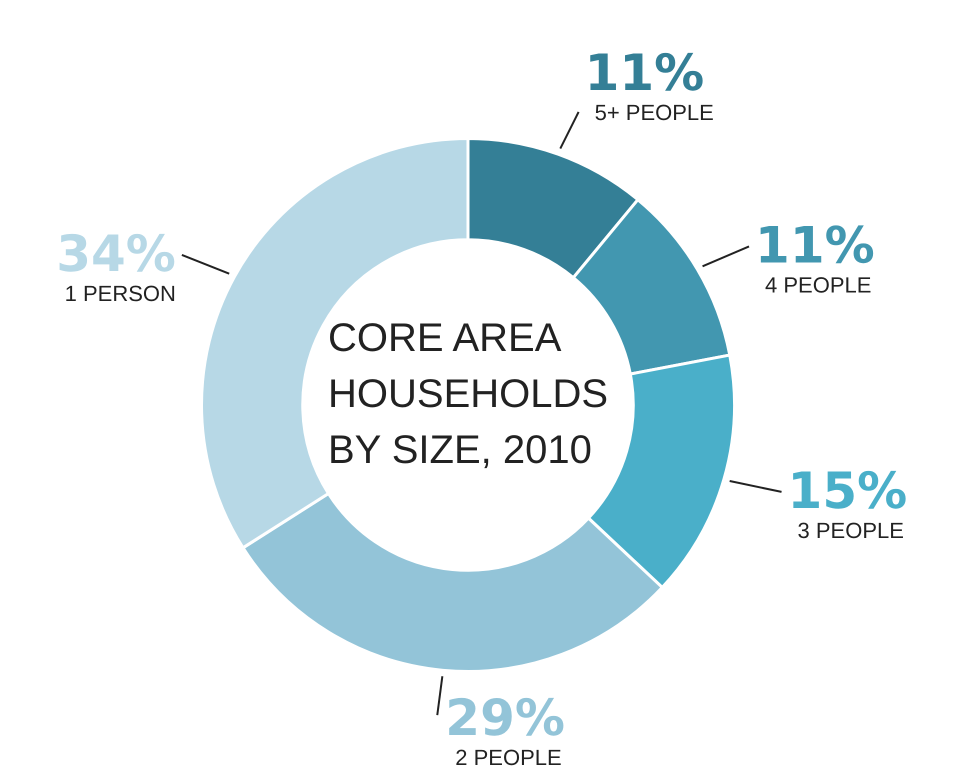 The image size is (967, 775). What do you see at coordinates (848, 491) in the screenshot?
I see `data-label: 15%` at bounding box center [848, 491].